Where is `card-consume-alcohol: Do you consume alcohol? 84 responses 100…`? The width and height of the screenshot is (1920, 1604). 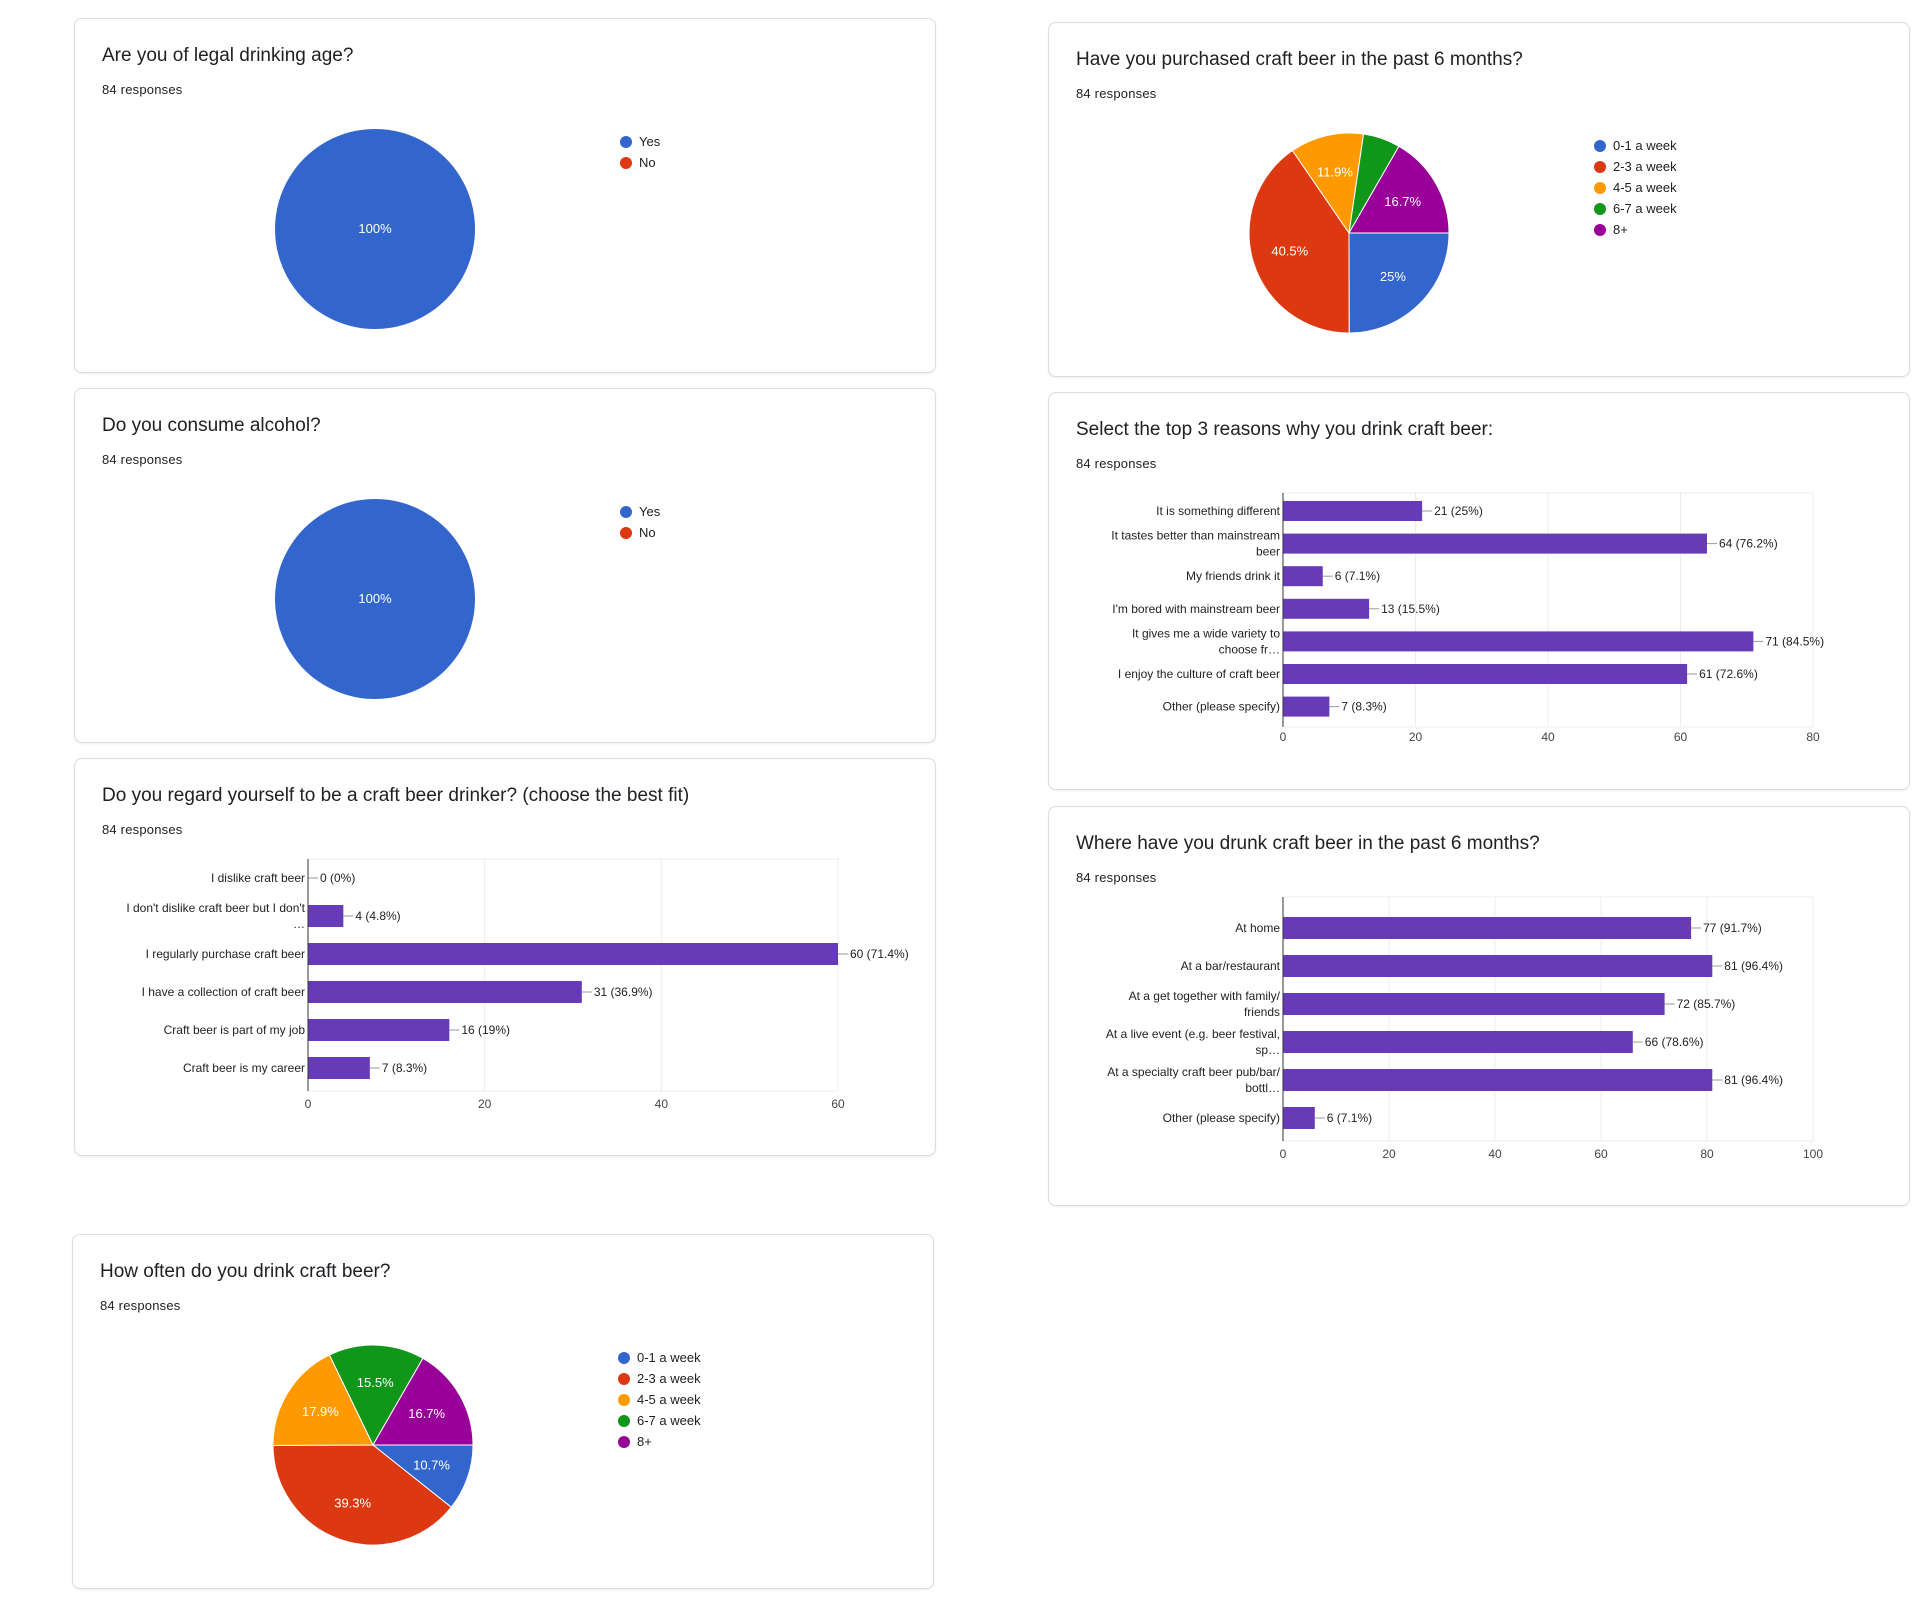
card-consume-alcohol: Do you consume alcohol? 84 responses 100… is located at coordinates (505, 565).